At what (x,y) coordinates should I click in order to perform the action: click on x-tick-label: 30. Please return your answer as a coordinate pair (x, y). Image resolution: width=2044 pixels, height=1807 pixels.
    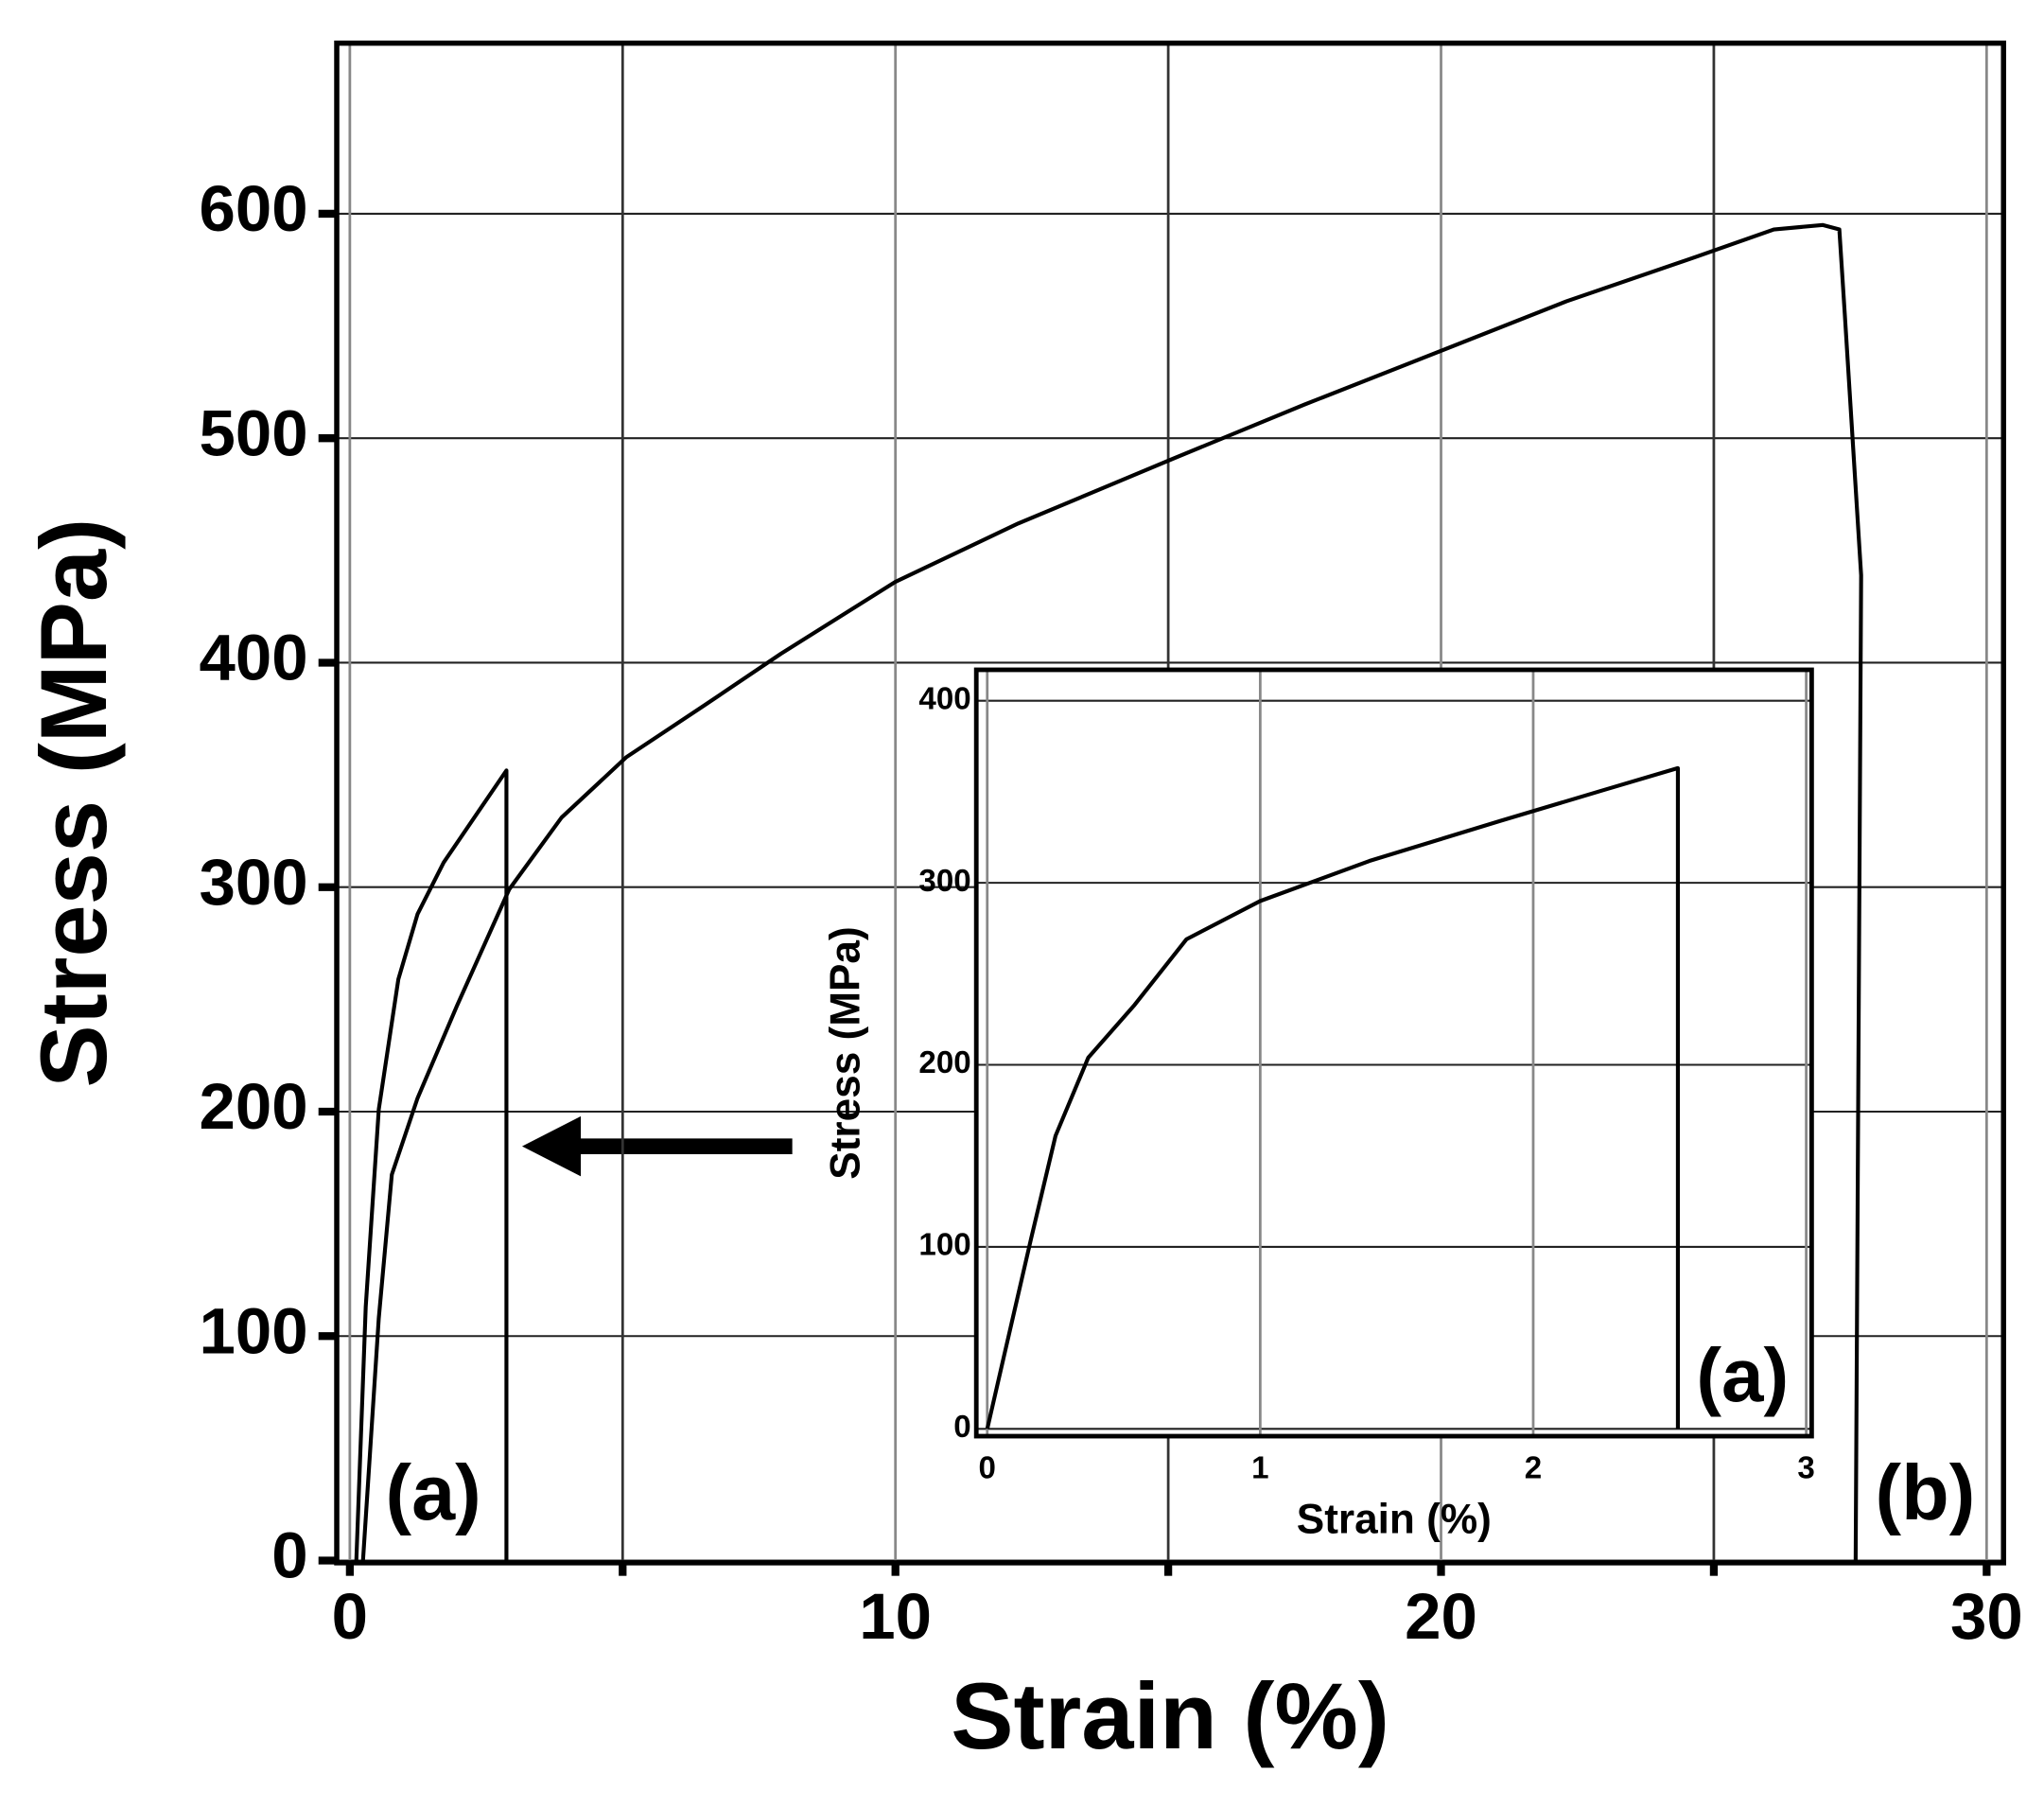
    Looking at the image, I should click on (1986, 1616).